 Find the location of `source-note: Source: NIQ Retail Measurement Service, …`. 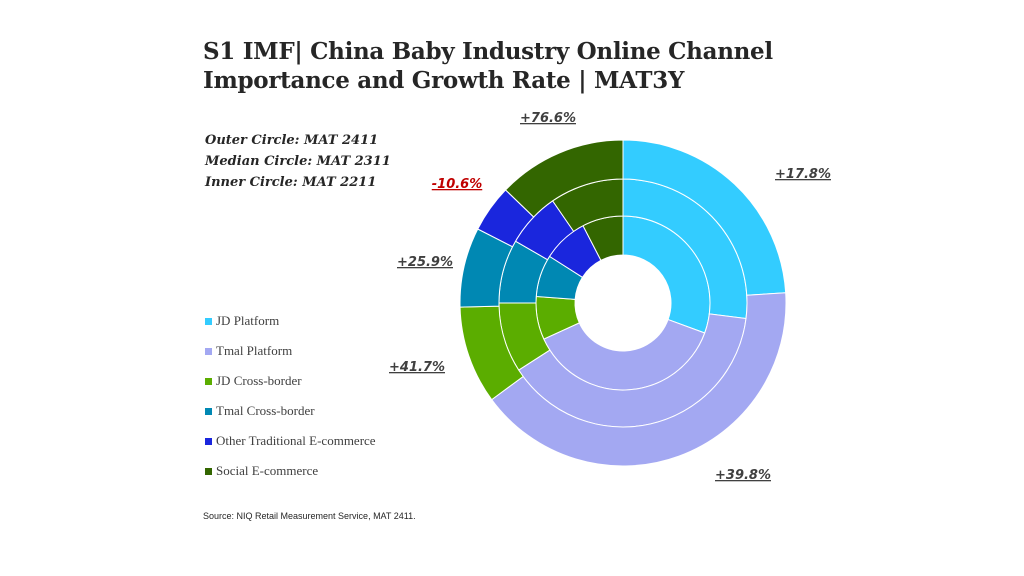

source-note: Source: NIQ Retail Measurement Service, … is located at coordinates (309, 516).